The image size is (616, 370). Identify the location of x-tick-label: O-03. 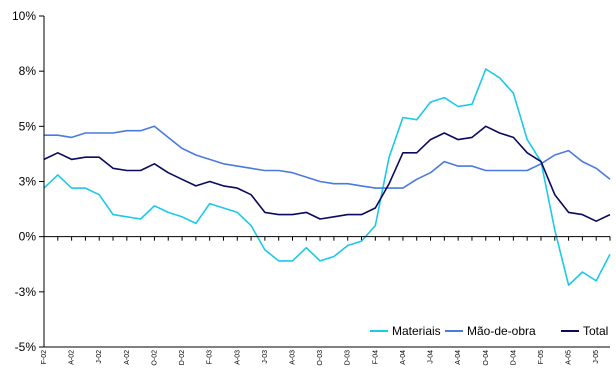
(320, 358).